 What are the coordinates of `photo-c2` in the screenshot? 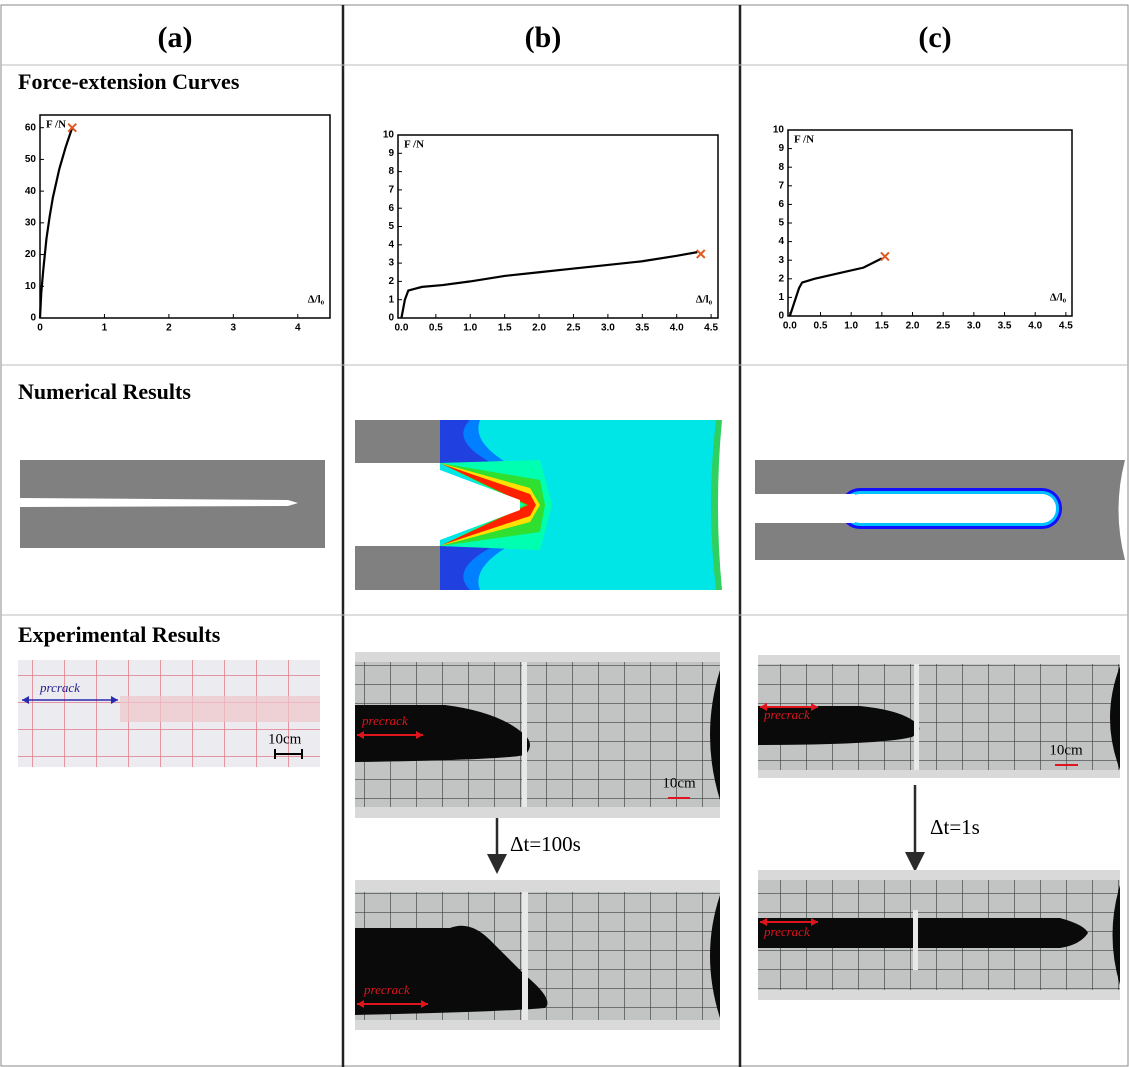 It's located at (939, 935).